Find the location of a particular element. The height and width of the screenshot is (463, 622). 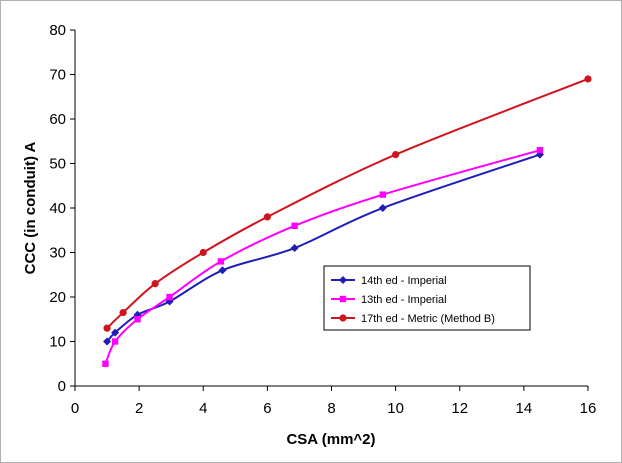

legend-box is located at coordinates (427, 298).